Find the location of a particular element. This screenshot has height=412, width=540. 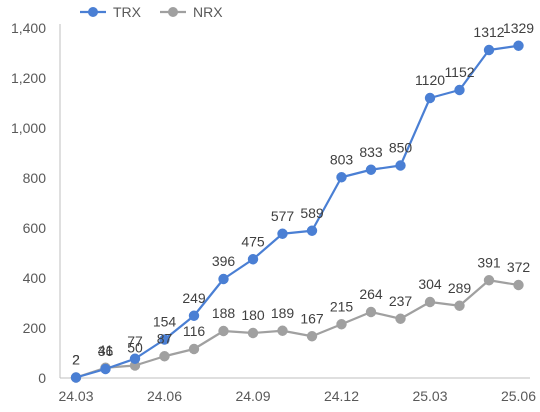

data-label-trx: 396 is located at coordinates (224, 261).